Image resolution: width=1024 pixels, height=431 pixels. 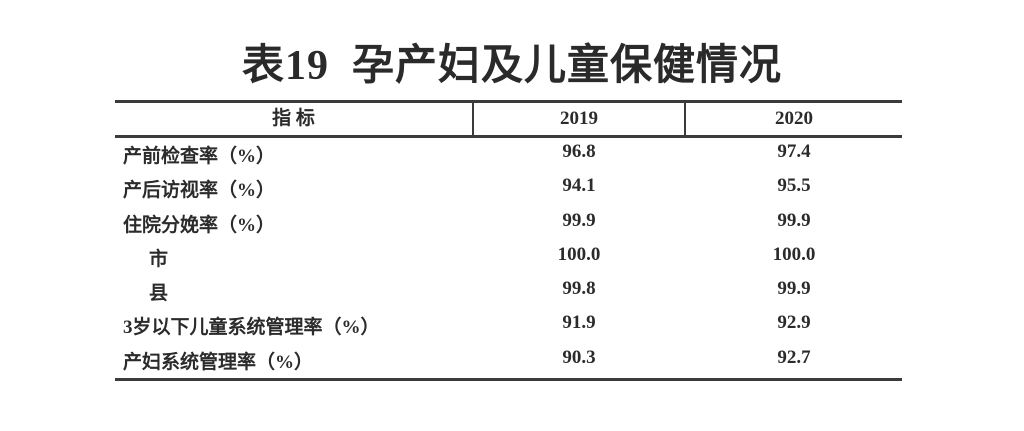 What do you see at coordinates (579, 289) in the screenshot?
I see `row-value-2019: 99.8` at bounding box center [579, 289].